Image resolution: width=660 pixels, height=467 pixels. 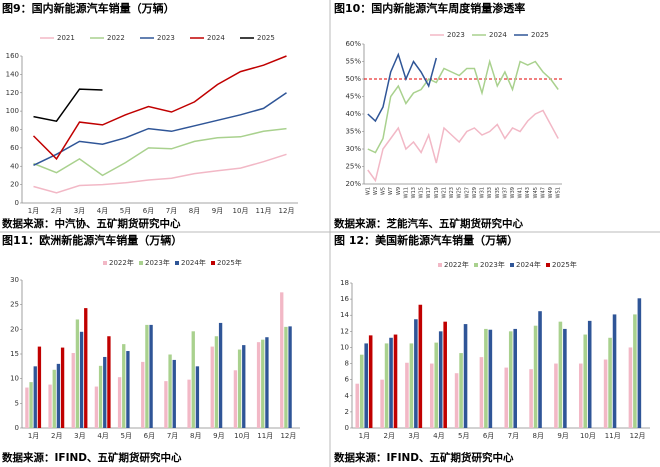 What do you see at coordinates (347, 428) in the screenshot?
I see `y-tick-label: 0` at bounding box center [347, 428].